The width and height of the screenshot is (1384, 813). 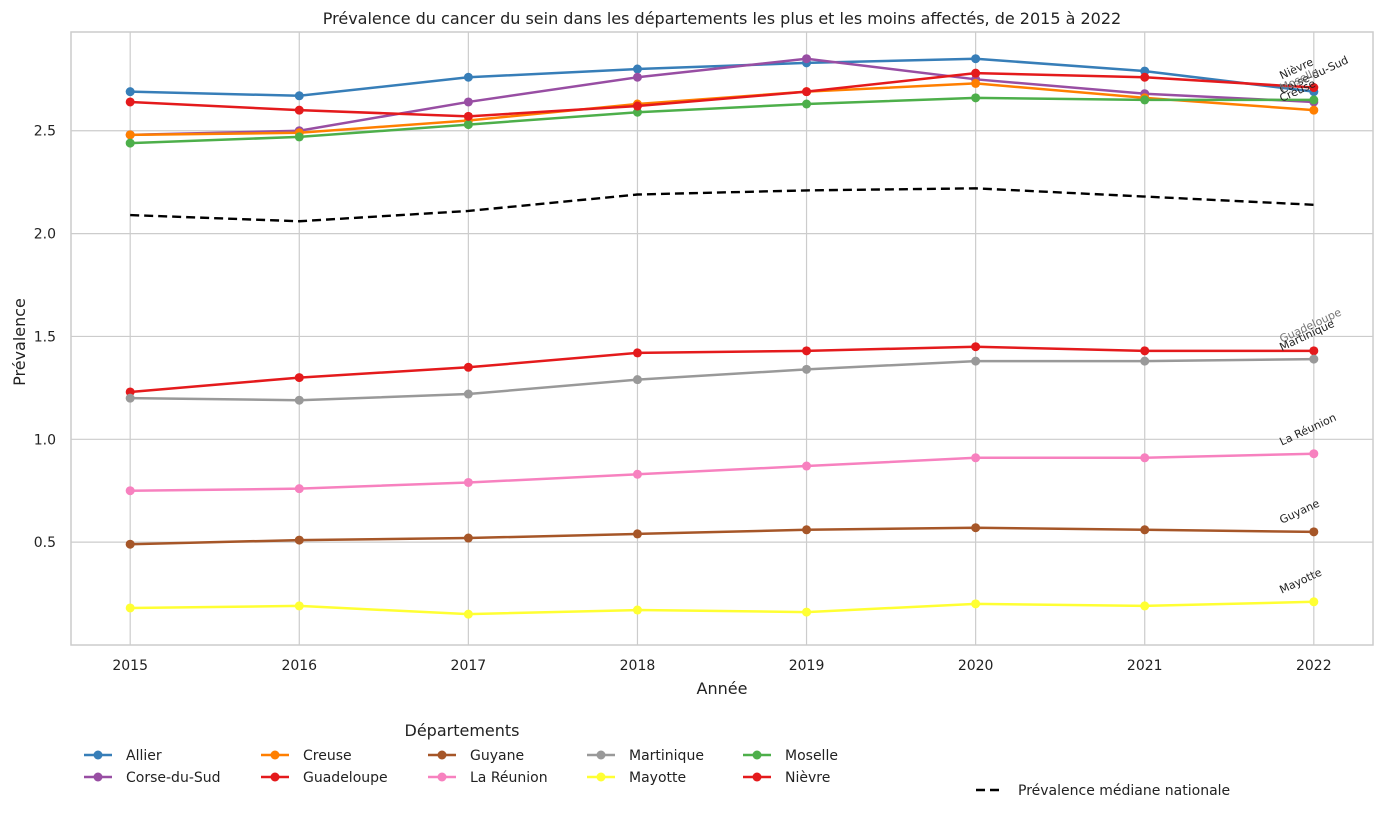 What do you see at coordinates (976, 666) in the screenshot?
I see `x-tick-label: 2020` at bounding box center [976, 666].